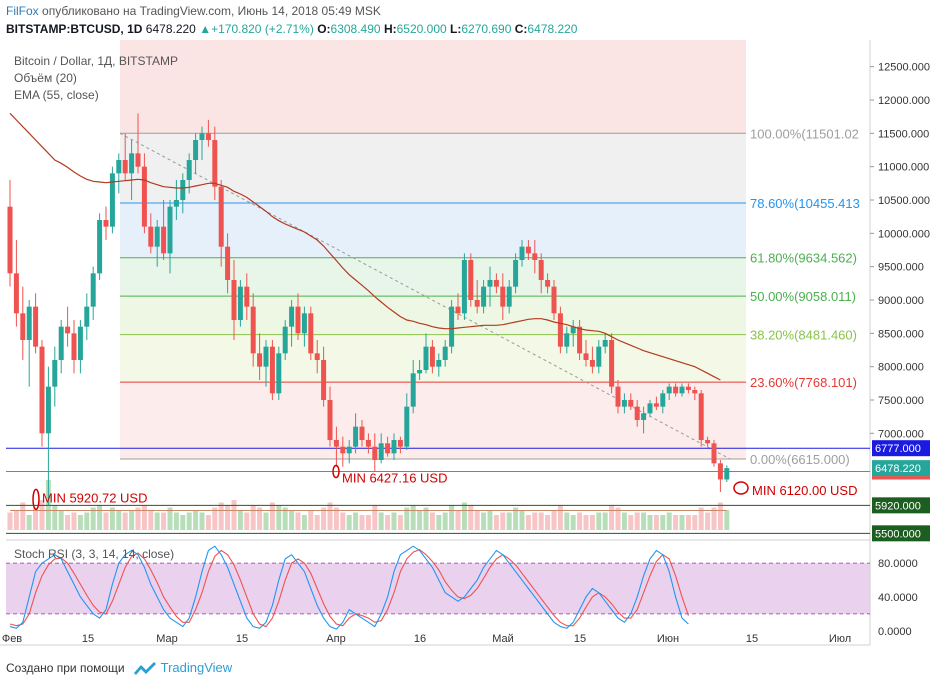 Image resolution: width=941 pixels, height=688 pixels. Describe the element at coordinates (805, 490) in the screenshot. I see `min-label-3: MIN 6120.00 USD` at that location.